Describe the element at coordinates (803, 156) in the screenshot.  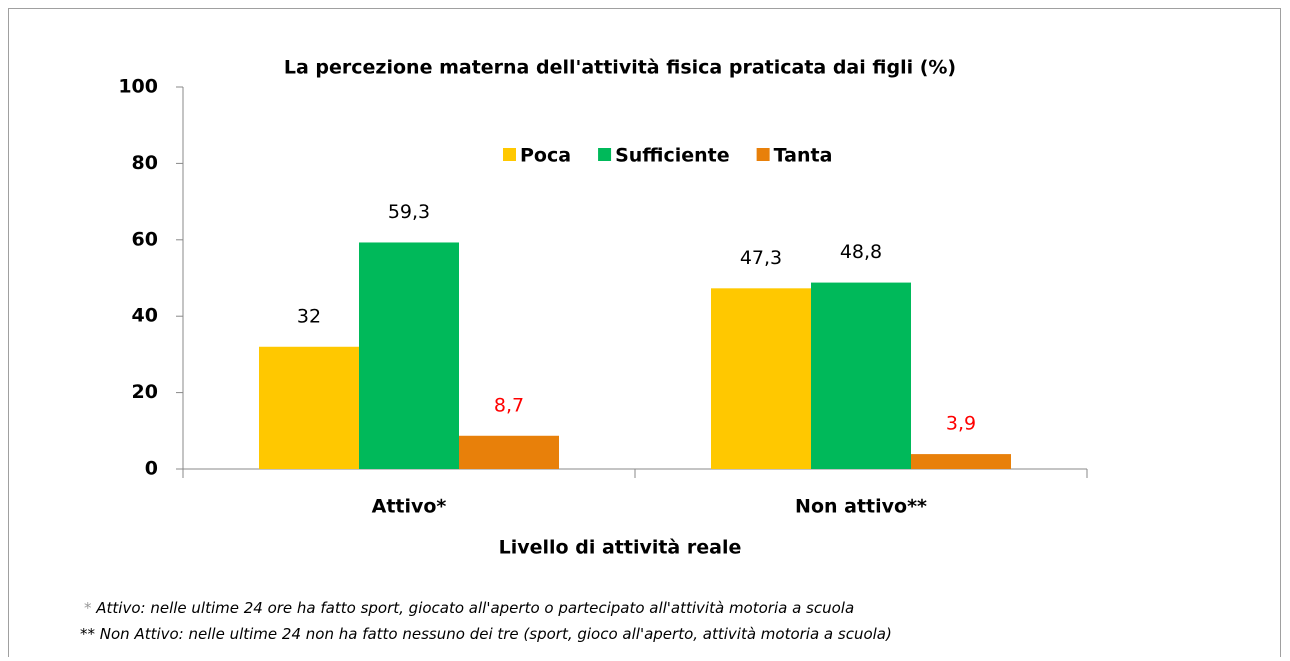
I see `legend-label: Tanta` at that location.